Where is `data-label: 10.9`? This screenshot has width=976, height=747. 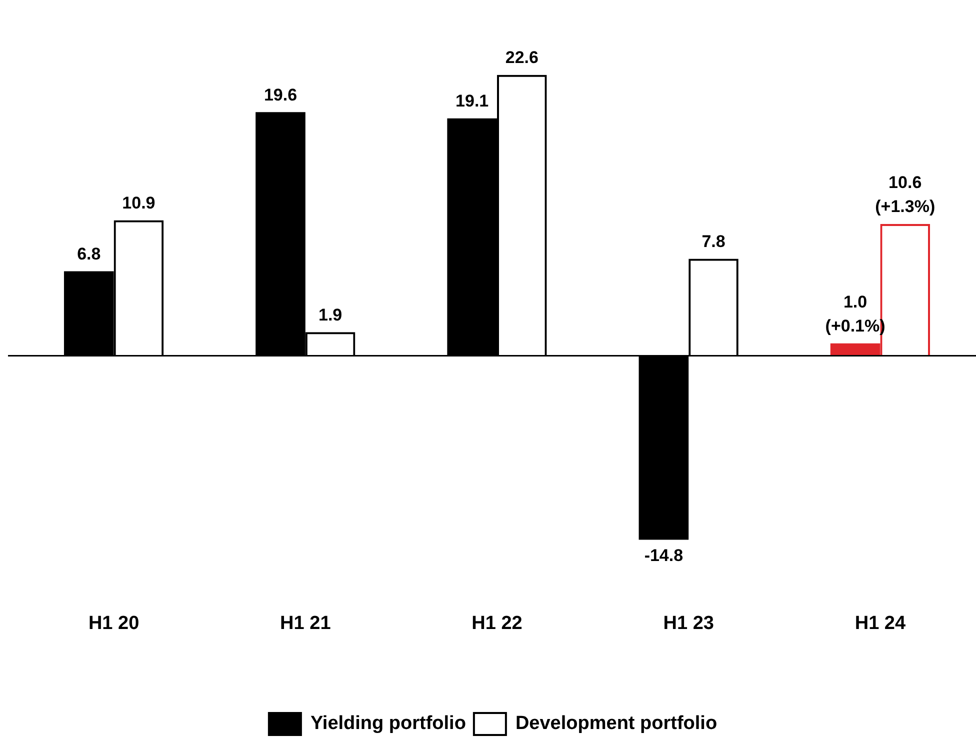 data-label: 10.9 is located at coordinates (139, 202).